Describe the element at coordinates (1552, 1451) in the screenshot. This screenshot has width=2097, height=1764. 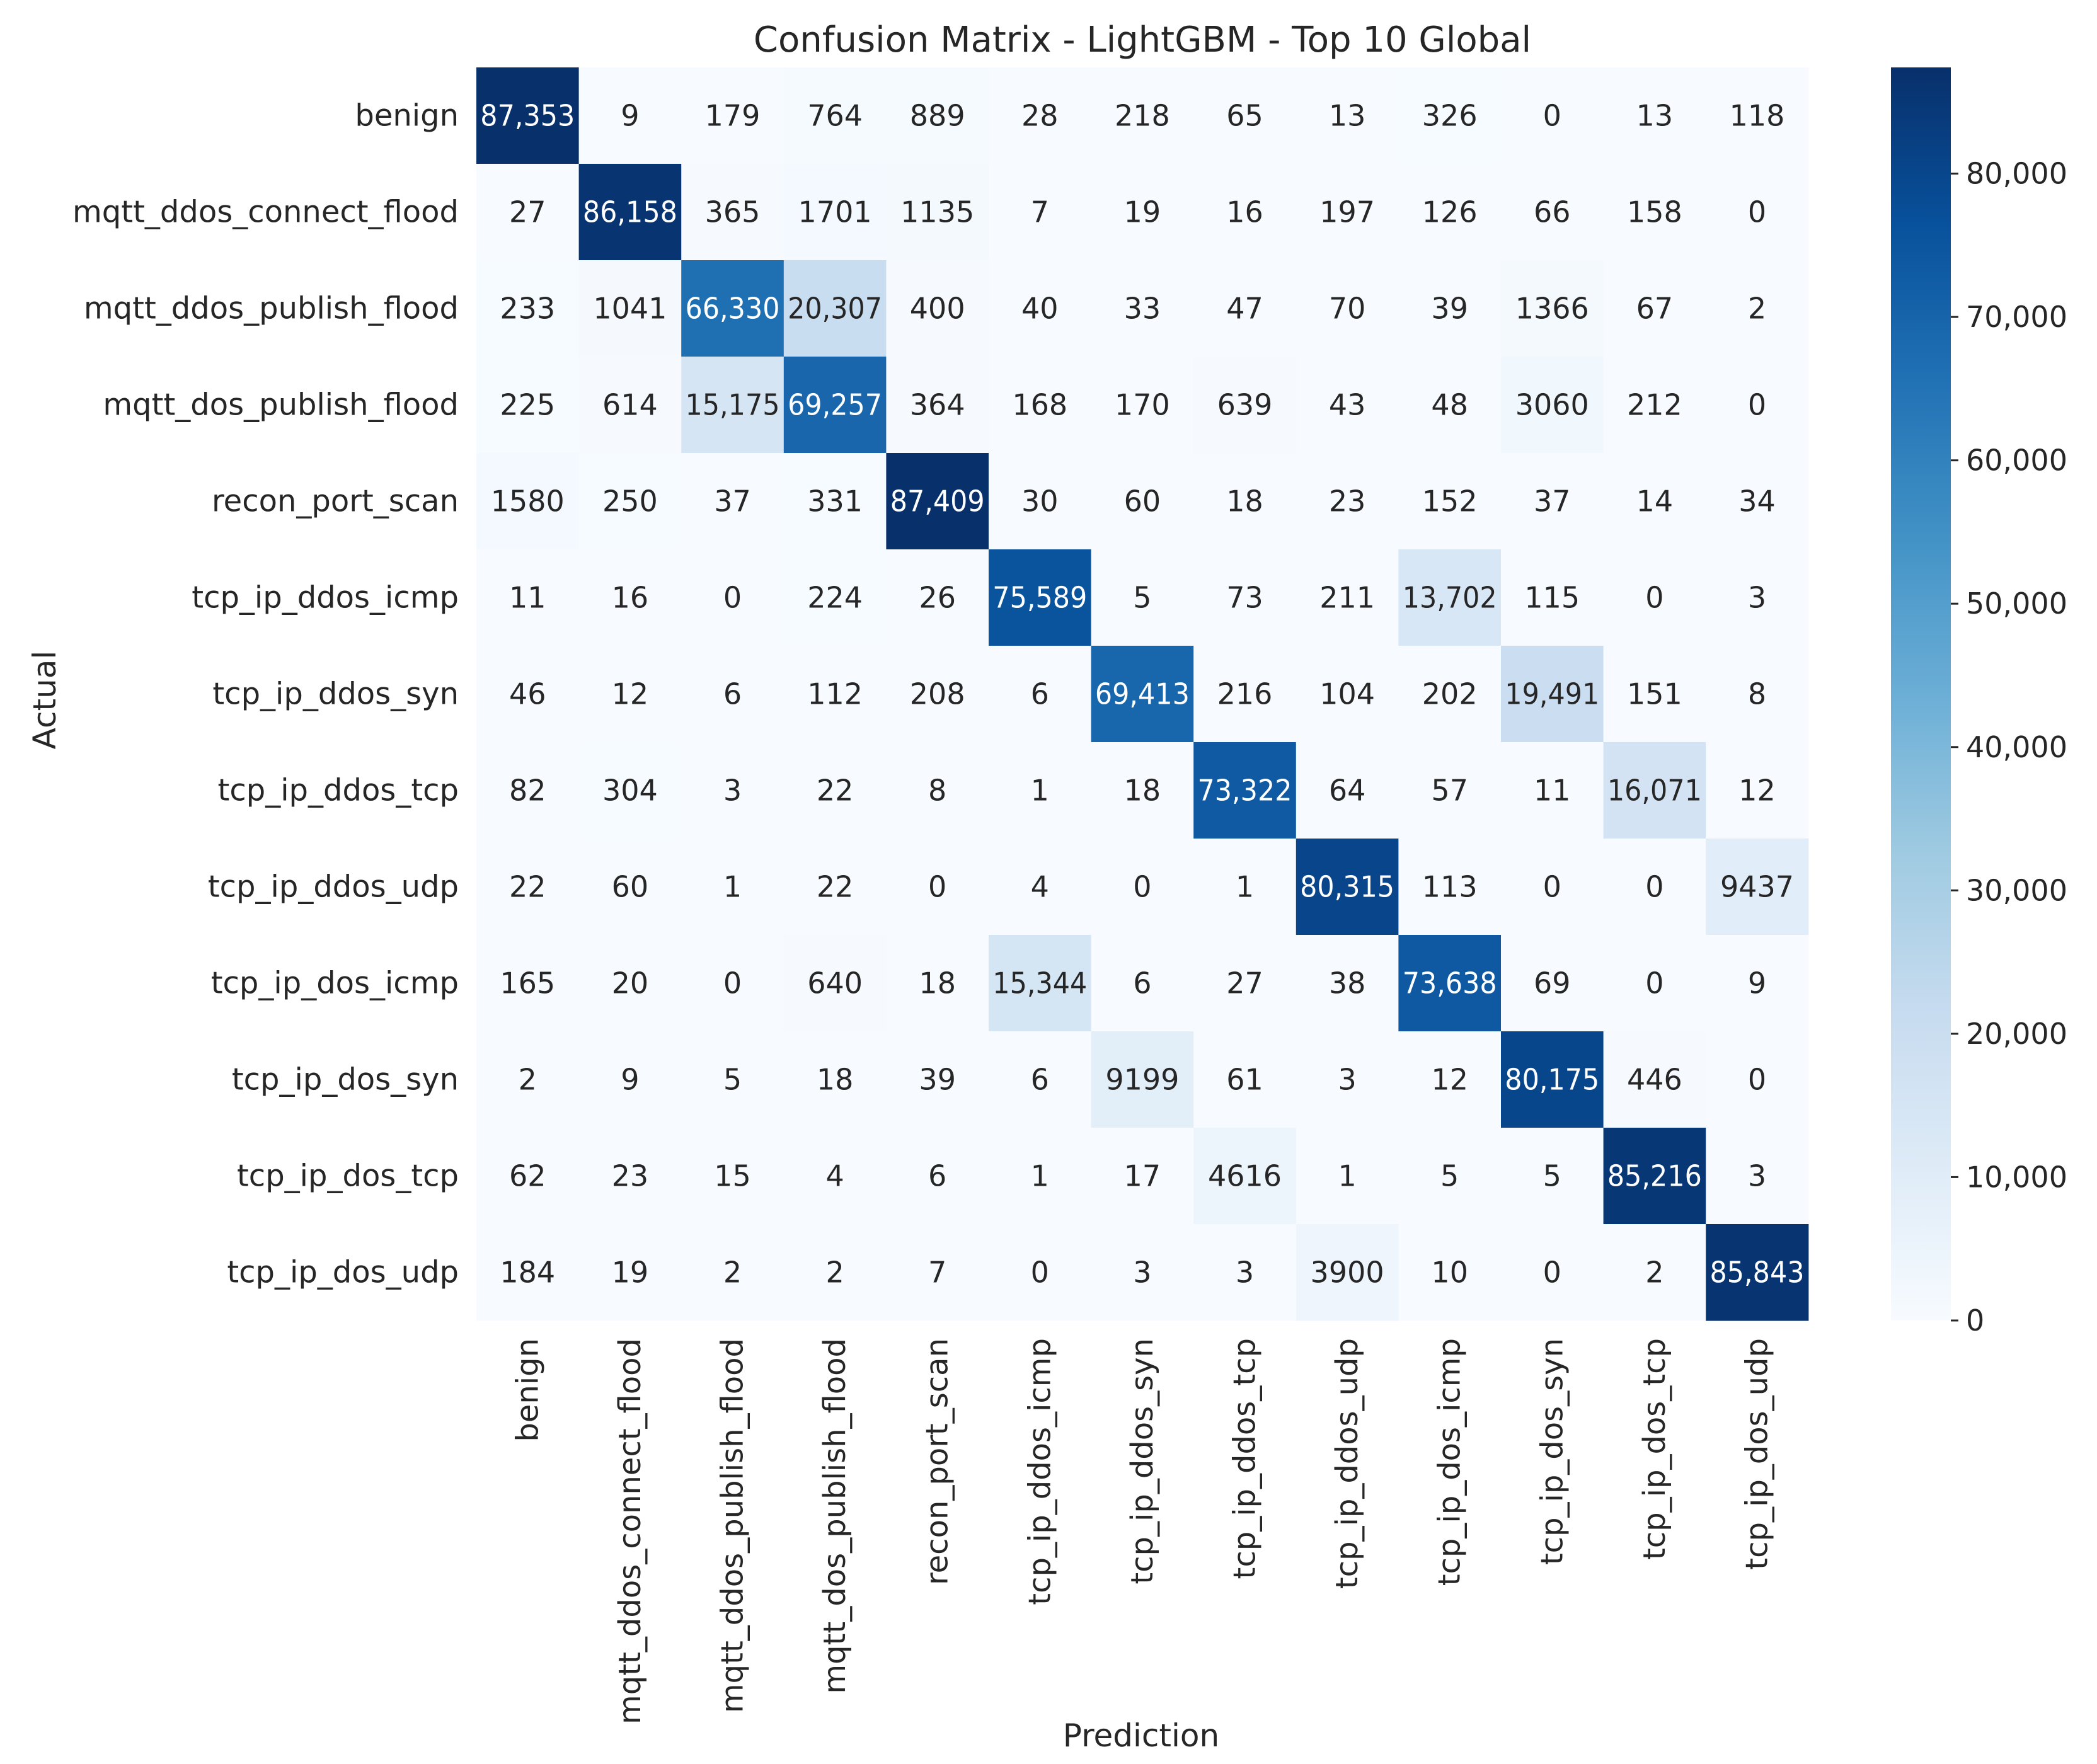
I see `x-tick-label: tcp_ip_dos_syn` at that location.